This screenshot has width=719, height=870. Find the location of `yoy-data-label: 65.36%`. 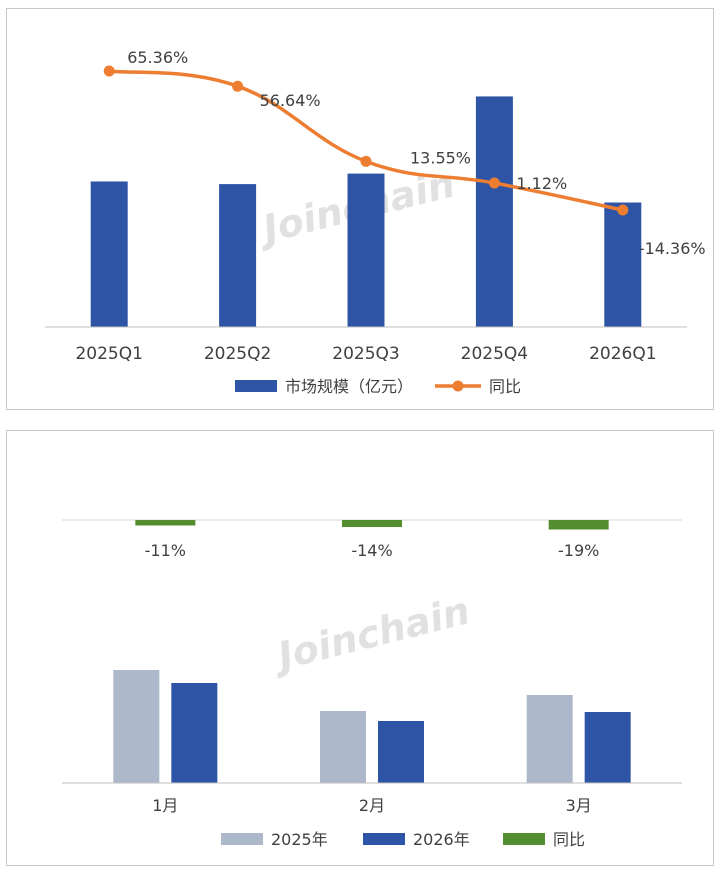

yoy-data-label: 65.36% is located at coordinates (157, 57).